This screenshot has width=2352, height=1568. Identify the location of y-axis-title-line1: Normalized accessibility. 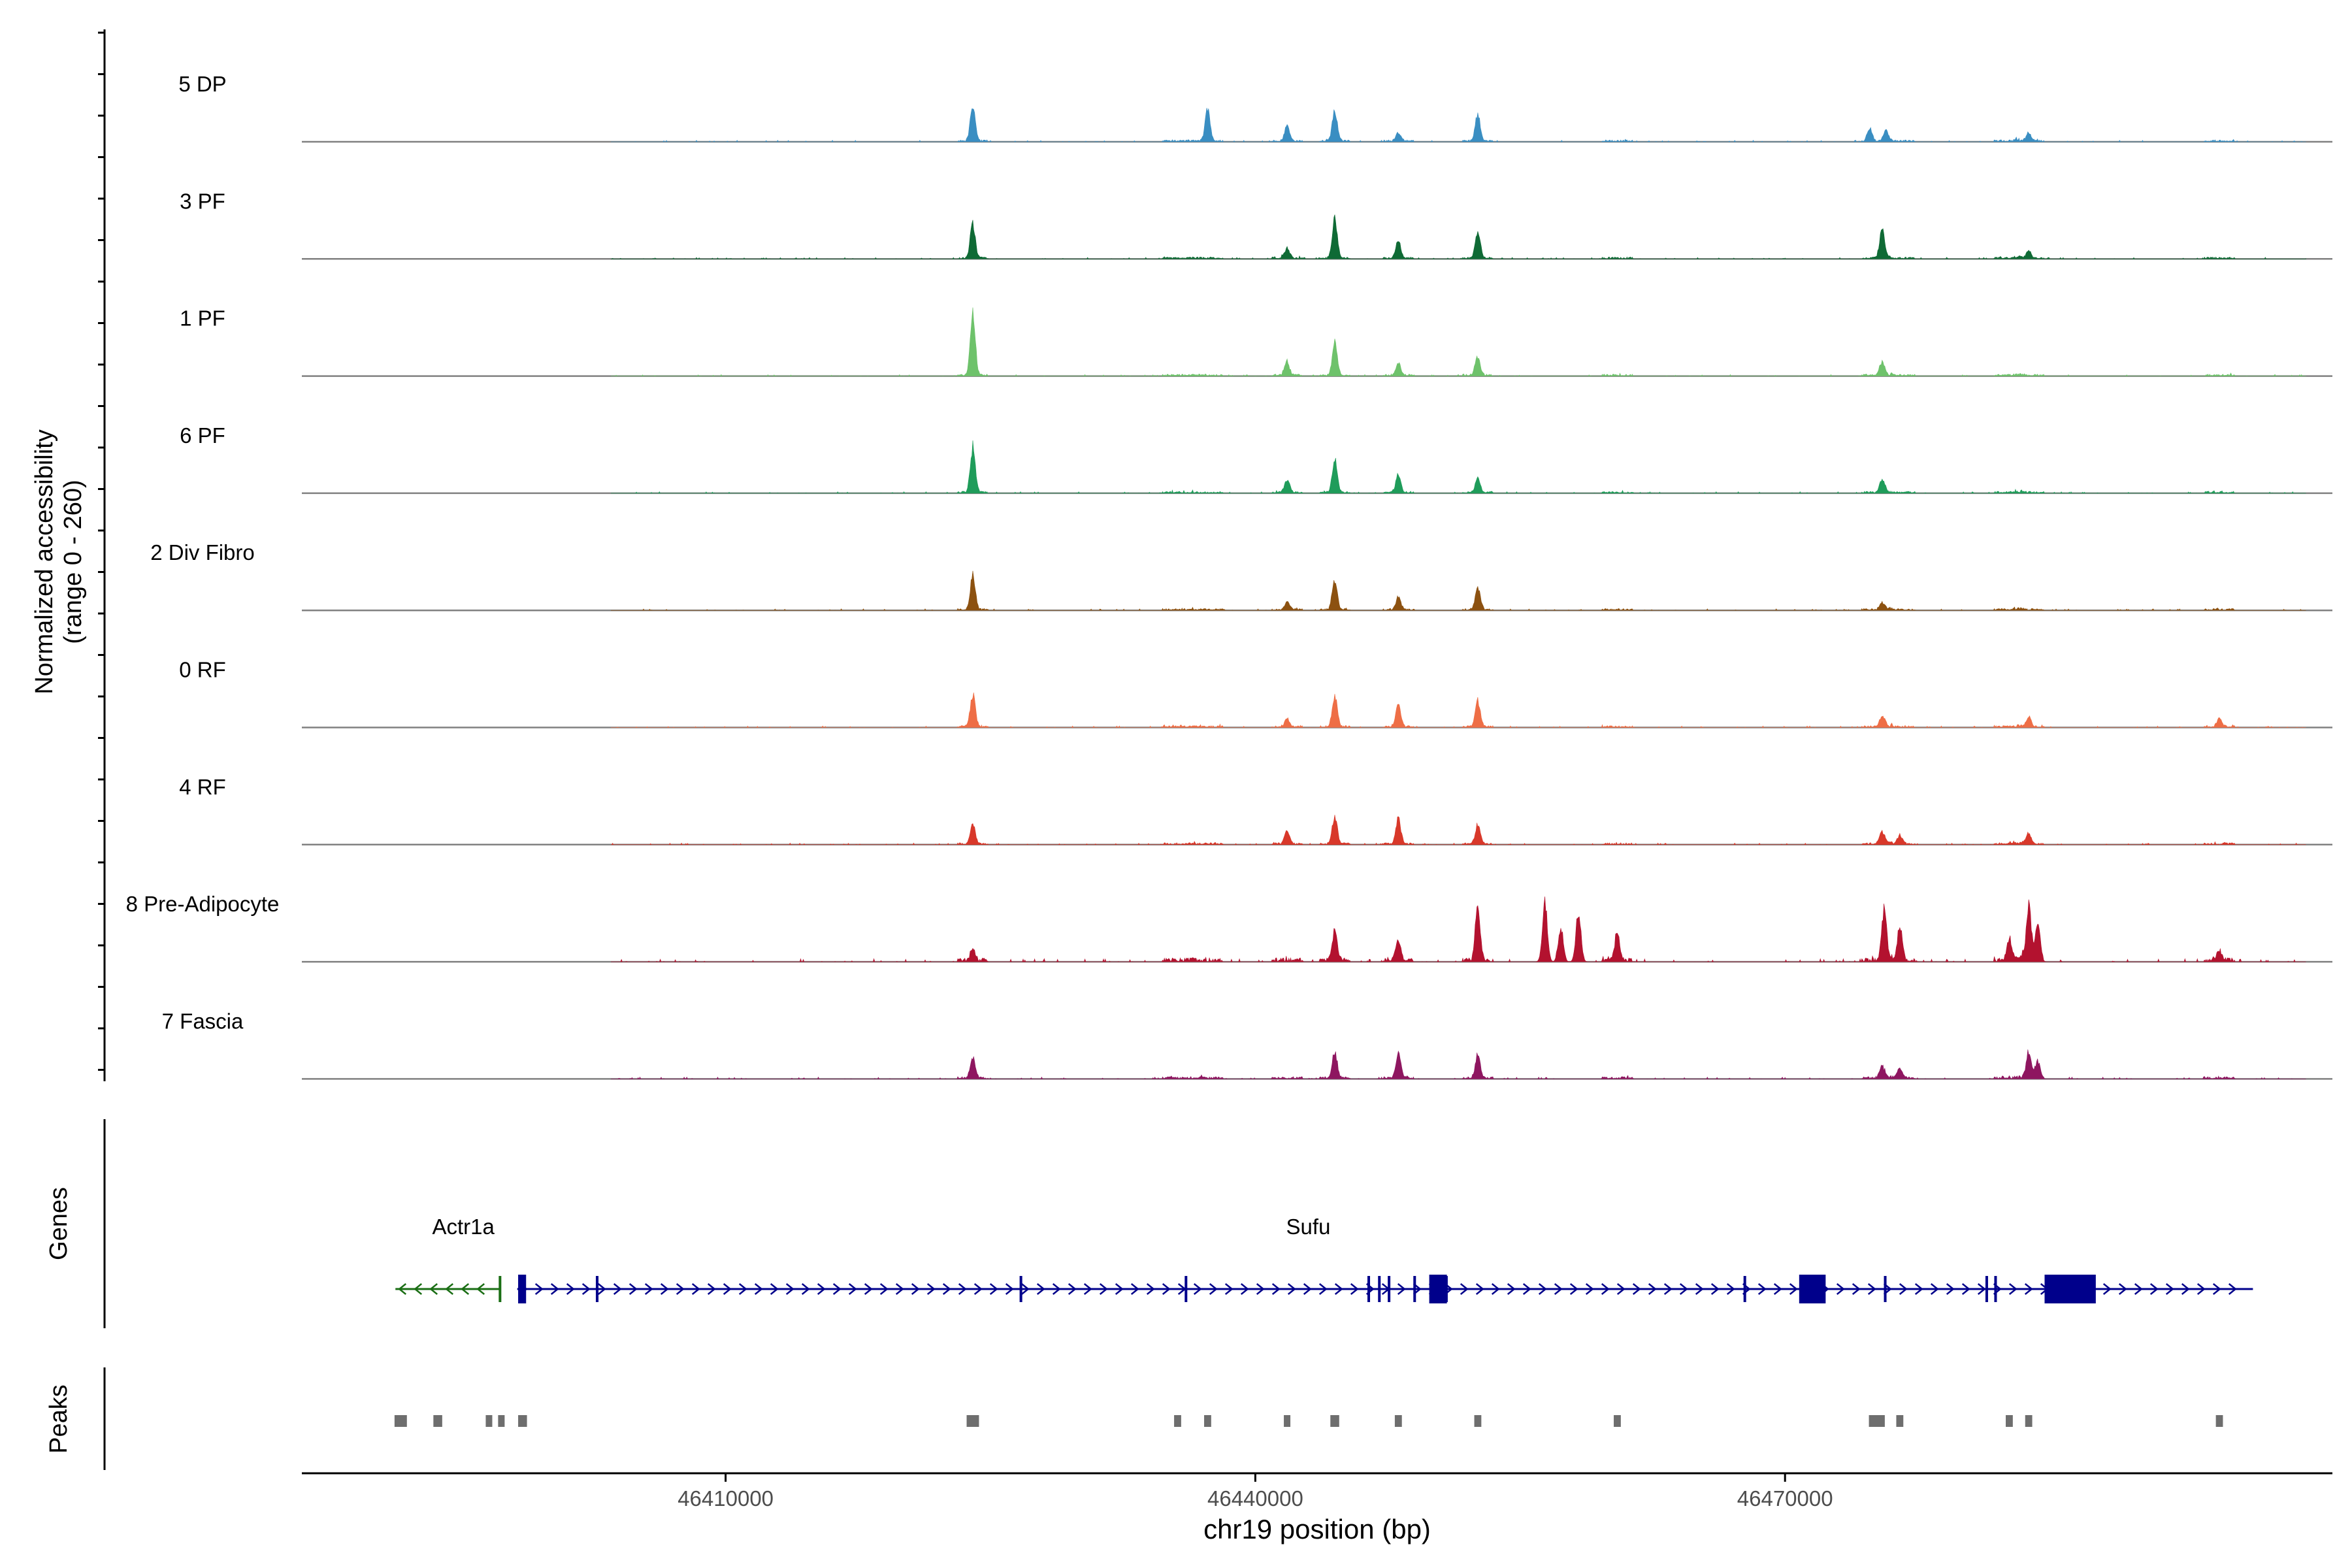
(44, 561).